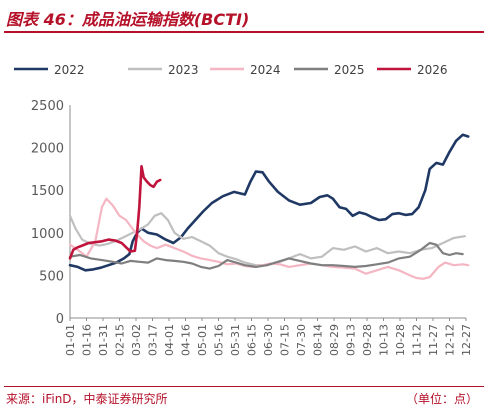 The width and height of the screenshot is (488, 411). I want to click on x-tick-label: 10-13, so click(384, 340).